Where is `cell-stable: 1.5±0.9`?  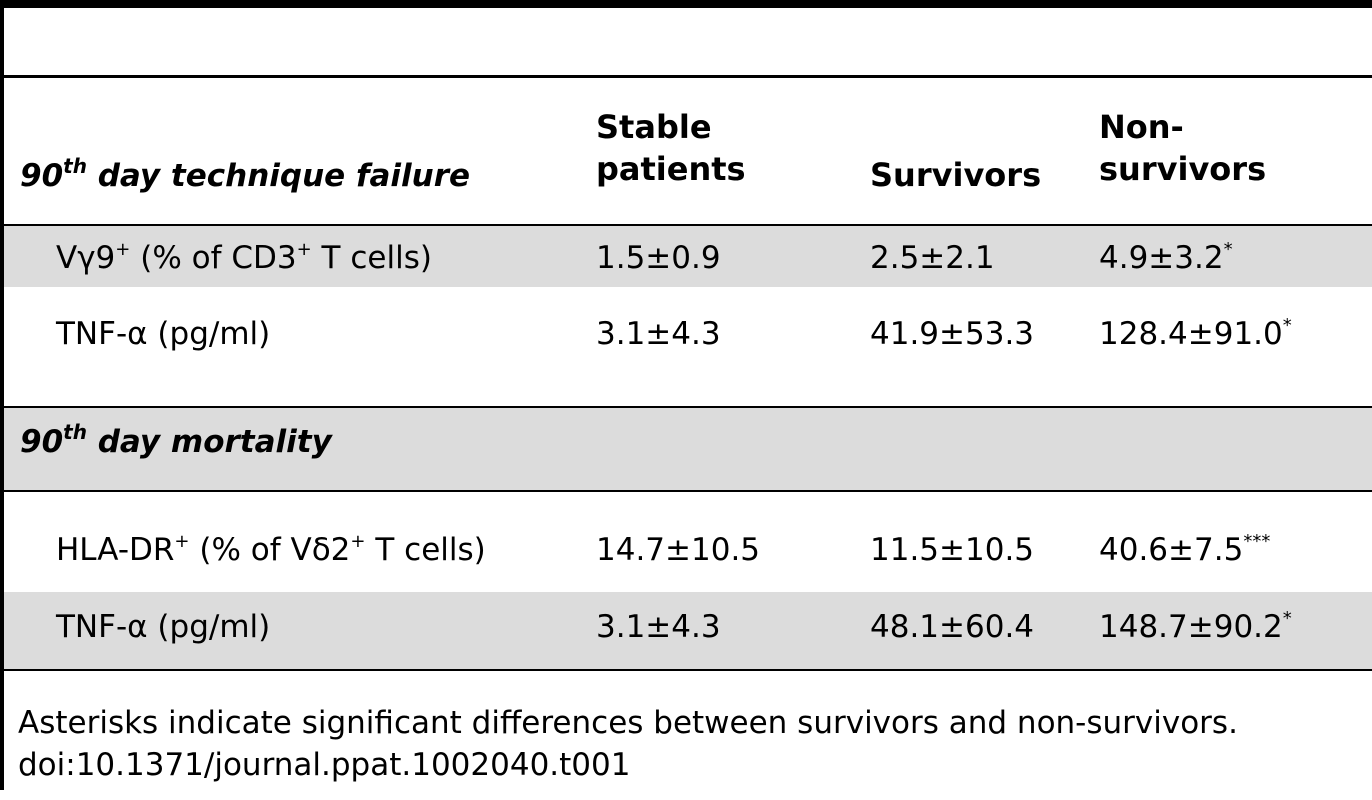
cell-stable: 1.5±0.9 is located at coordinates (658, 258).